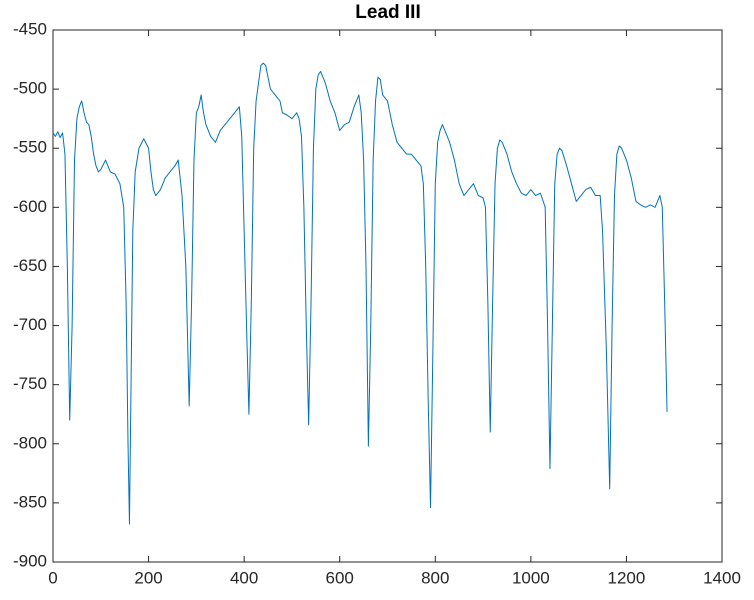  I want to click on x-tick-label: 600, so click(340, 577).